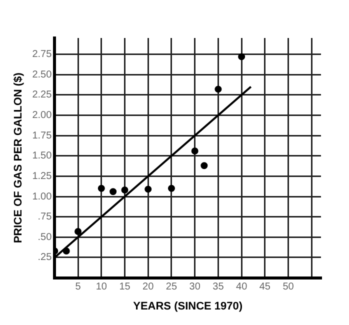 This screenshot has width=349, height=325. I want to click on x-tick-label: 50, so click(288, 287).